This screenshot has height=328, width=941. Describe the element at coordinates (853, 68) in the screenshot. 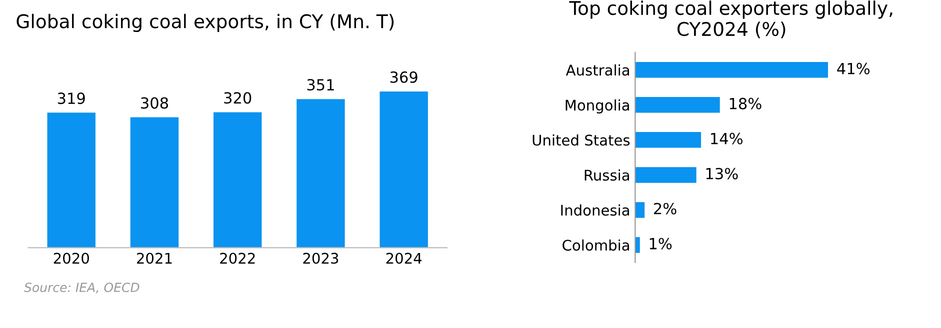

I see `data-label: 41%` at that location.